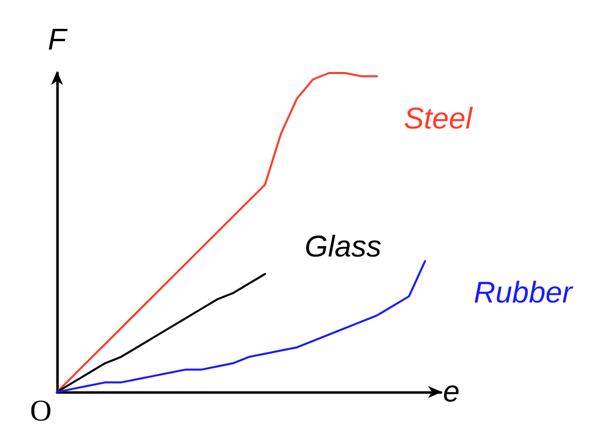 The height and width of the screenshot is (442, 603). What do you see at coordinates (524, 293) in the screenshot?
I see `series-label: Rubber` at bounding box center [524, 293].